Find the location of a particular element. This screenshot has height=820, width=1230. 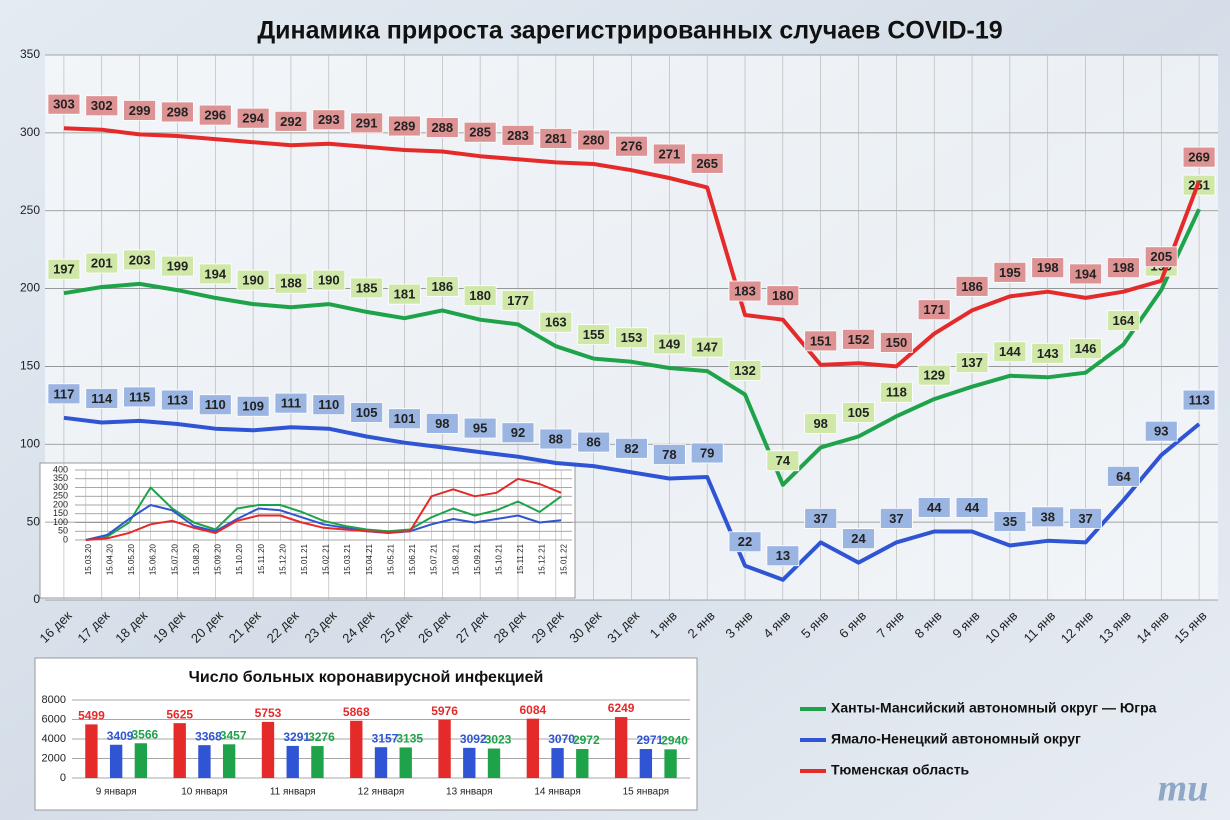

value-label: 183 is located at coordinates (745, 290).